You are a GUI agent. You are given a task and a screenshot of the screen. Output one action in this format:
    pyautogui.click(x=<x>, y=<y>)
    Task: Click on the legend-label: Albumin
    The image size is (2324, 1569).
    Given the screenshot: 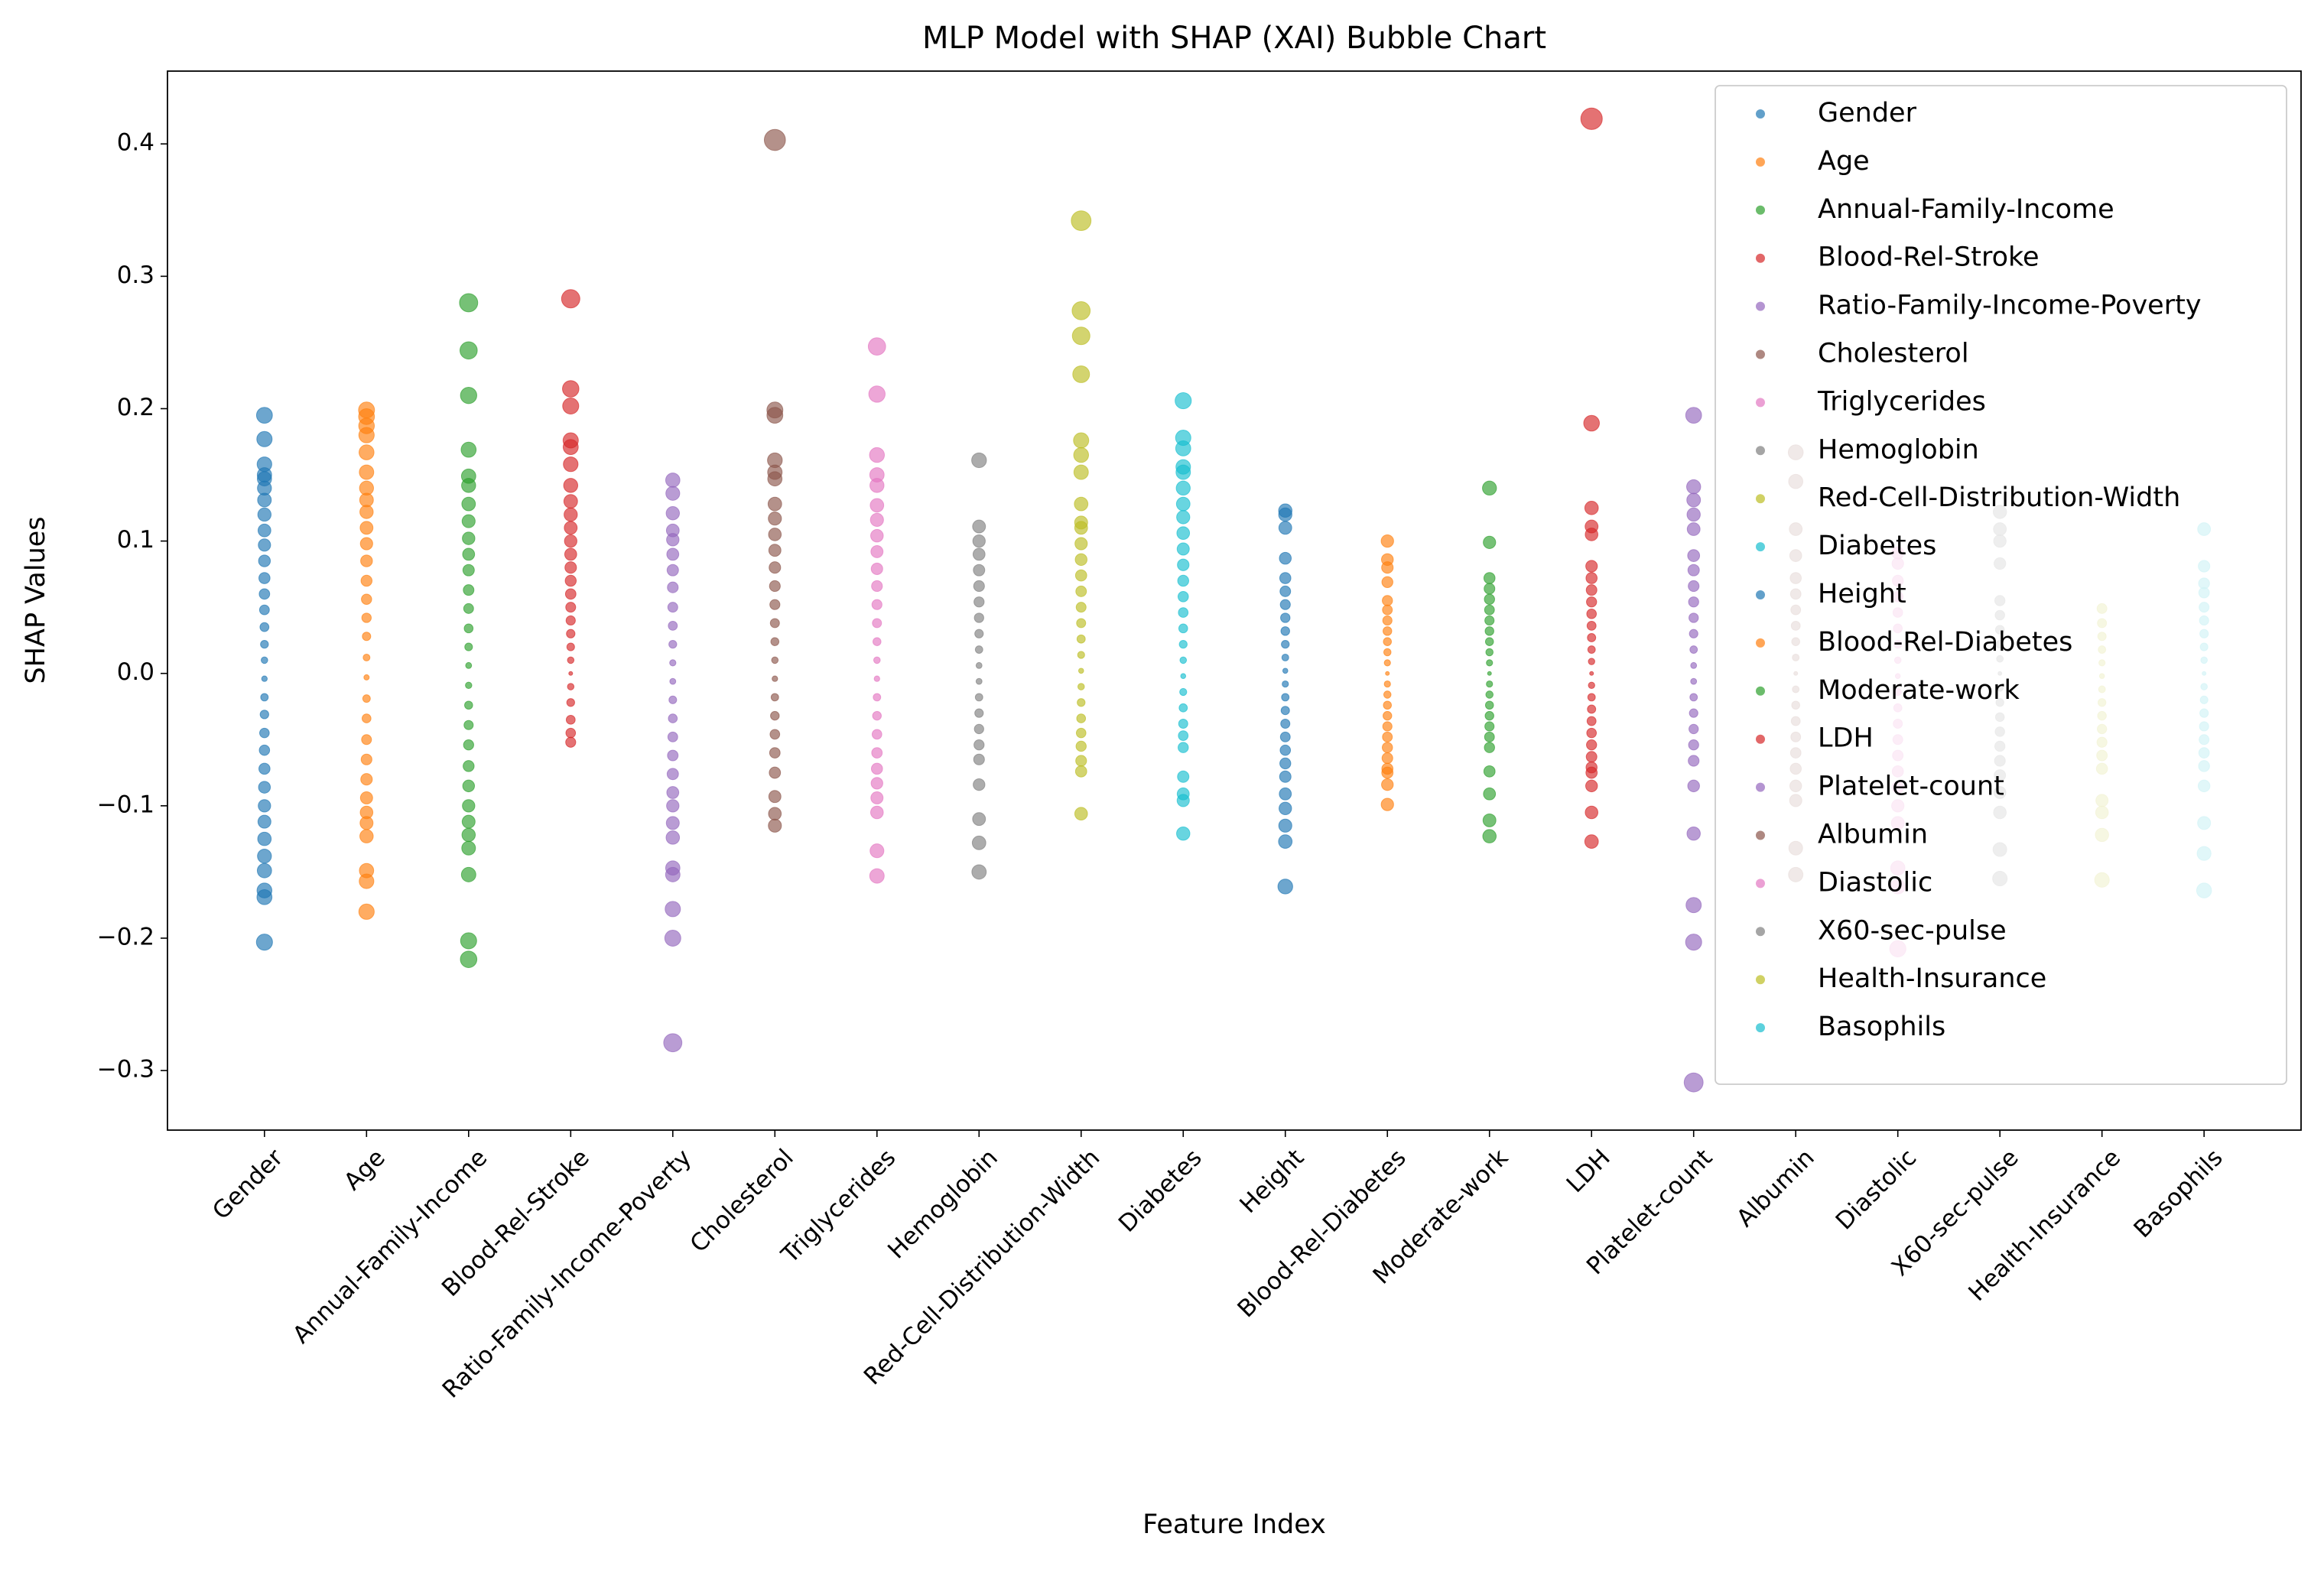 What is the action you would take?
    pyautogui.click(x=1873, y=835)
    